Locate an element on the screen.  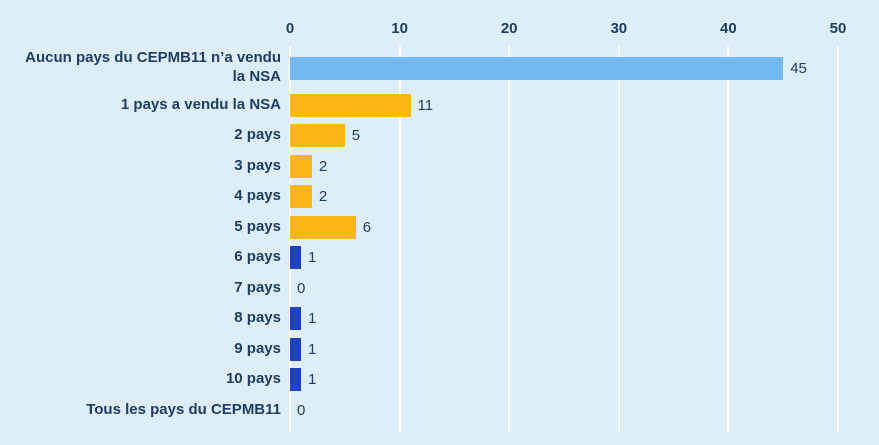
bar-zone: 45 is located at coordinates (584, 68).